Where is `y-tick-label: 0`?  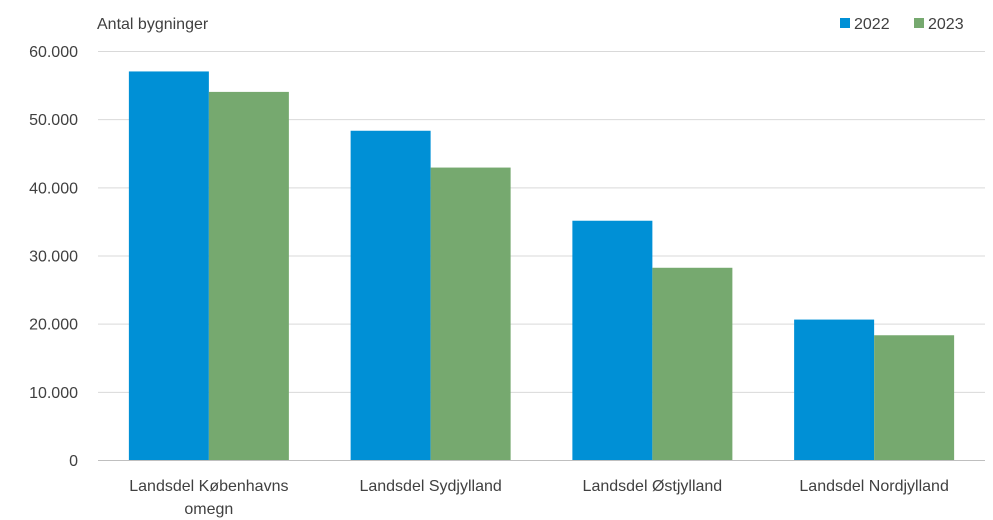
y-tick-label: 0 is located at coordinates (73, 461).